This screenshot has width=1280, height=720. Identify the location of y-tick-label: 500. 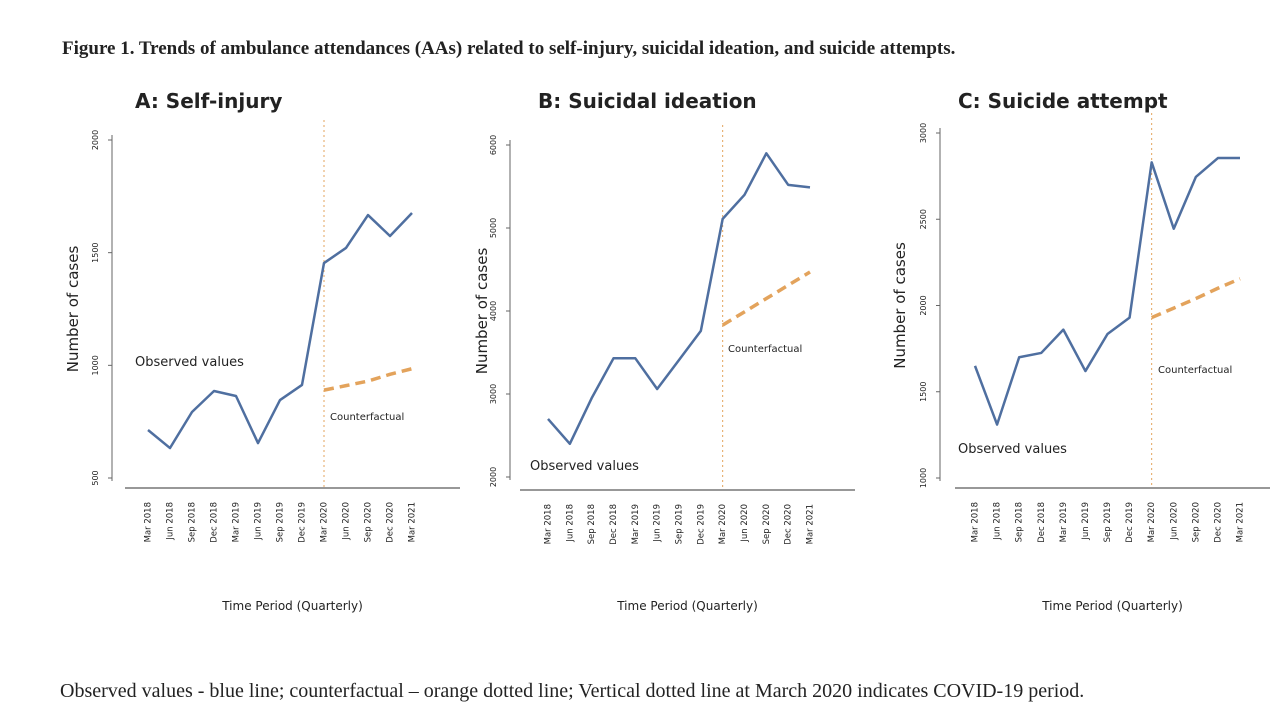
(95, 477).